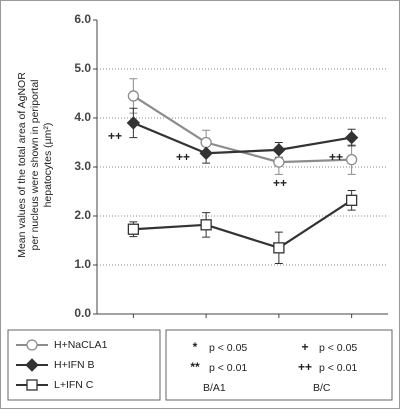 The height and width of the screenshot is (414, 400). I want to click on y-tick-label: 3.0, so click(82, 166).